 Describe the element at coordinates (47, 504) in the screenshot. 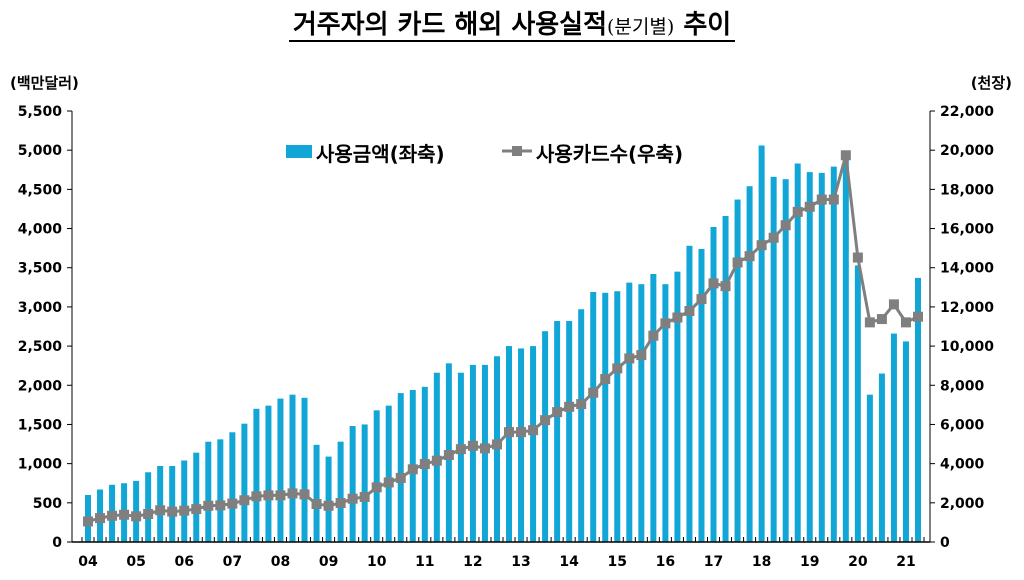

I see `left-tick-label: 500` at that location.